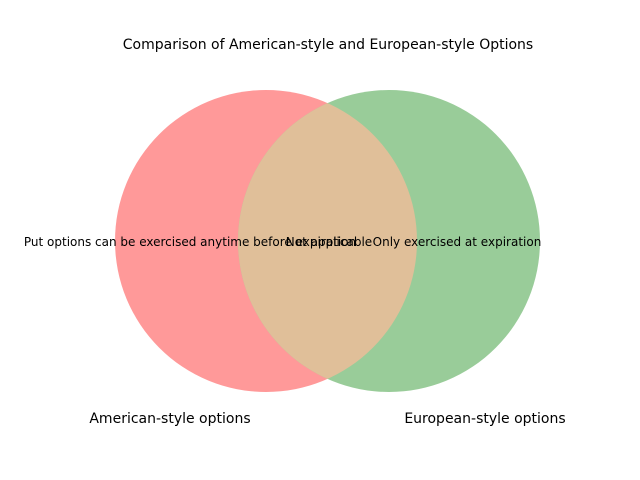 This screenshot has width=640, height=480. Describe the element at coordinates (169, 419) in the screenshot. I see `american-style-set-label: American-style options` at that location.